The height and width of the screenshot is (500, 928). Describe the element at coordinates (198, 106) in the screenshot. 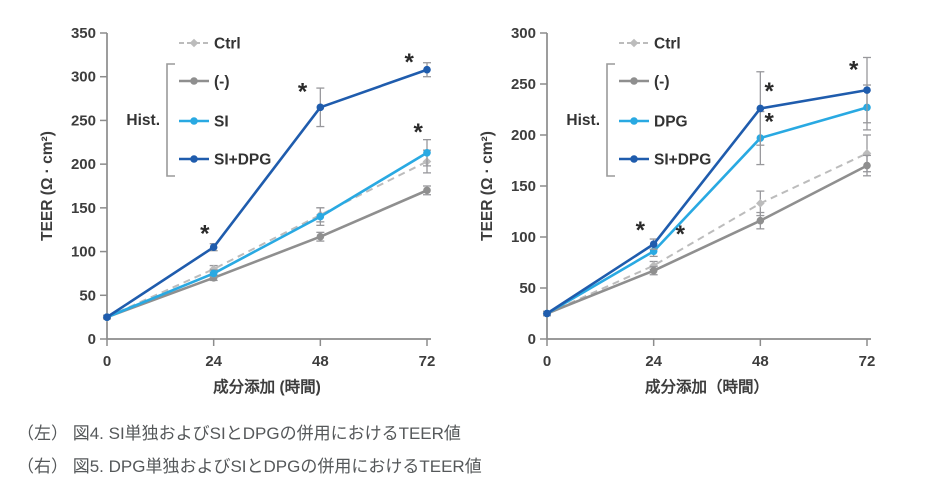

I see `legend: Ctrl (-) SI SI+DPG Hist.` at that location.